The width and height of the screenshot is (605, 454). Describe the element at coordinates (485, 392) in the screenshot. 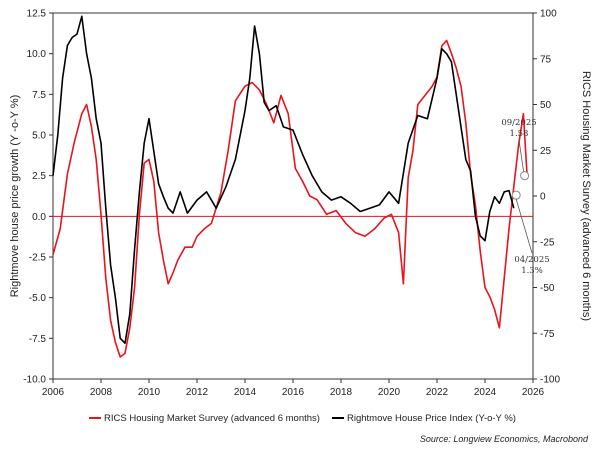

I see `x-tick-label: 2024` at that location.